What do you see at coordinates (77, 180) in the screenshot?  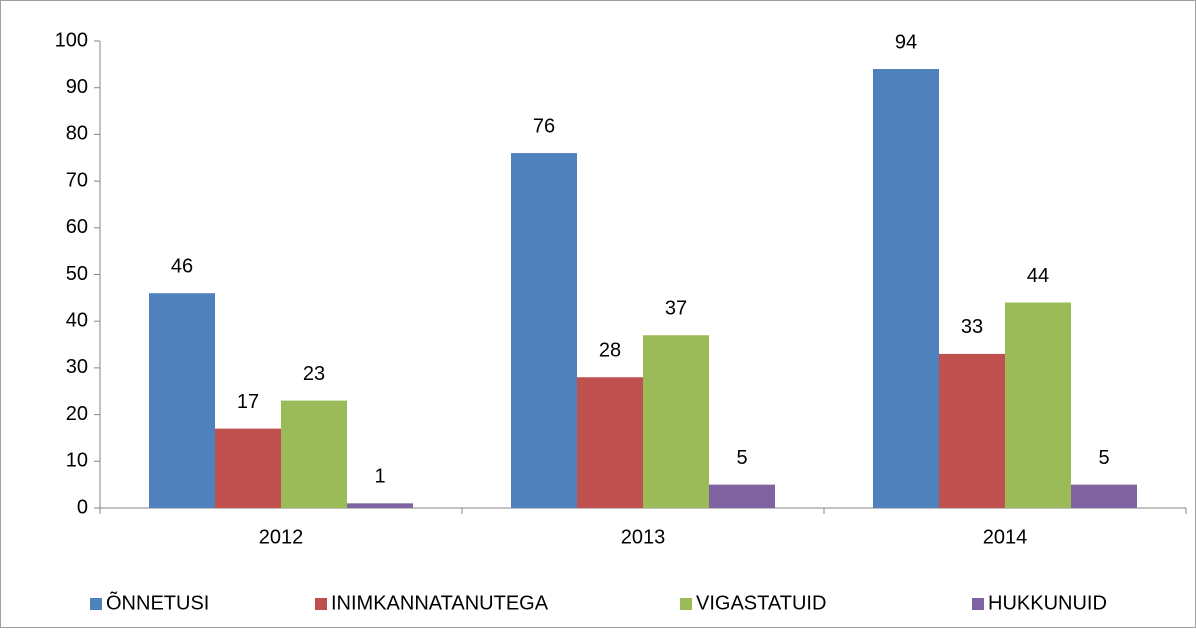 I see `y-tick-label: 70` at bounding box center [77, 180].